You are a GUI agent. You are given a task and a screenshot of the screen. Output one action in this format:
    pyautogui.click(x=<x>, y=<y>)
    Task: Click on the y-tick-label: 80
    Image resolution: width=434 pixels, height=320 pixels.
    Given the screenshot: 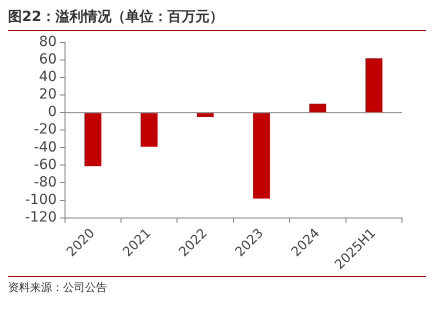 What is the action you would take?
    pyautogui.click(x=47, y=42)
    